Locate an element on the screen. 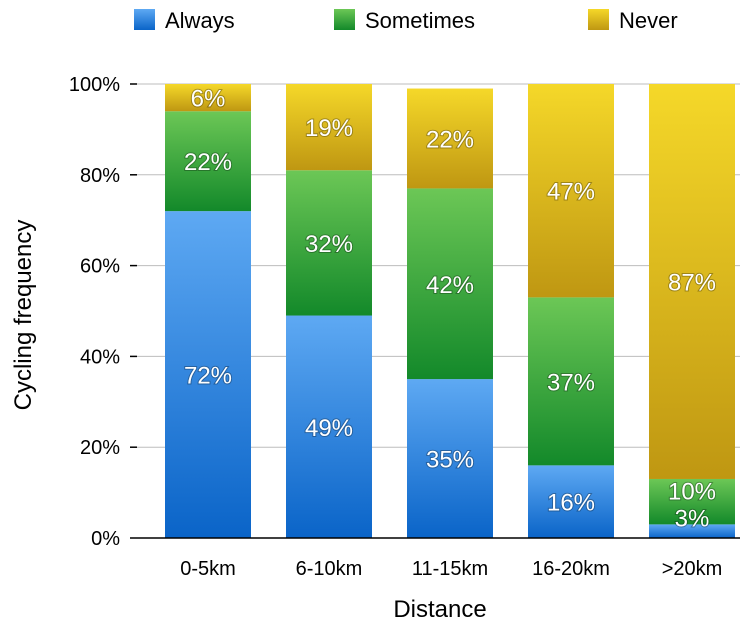 This screenshot has width=755, height=625. x-tick-label: 16-20km is located at coordinates (571, 569).